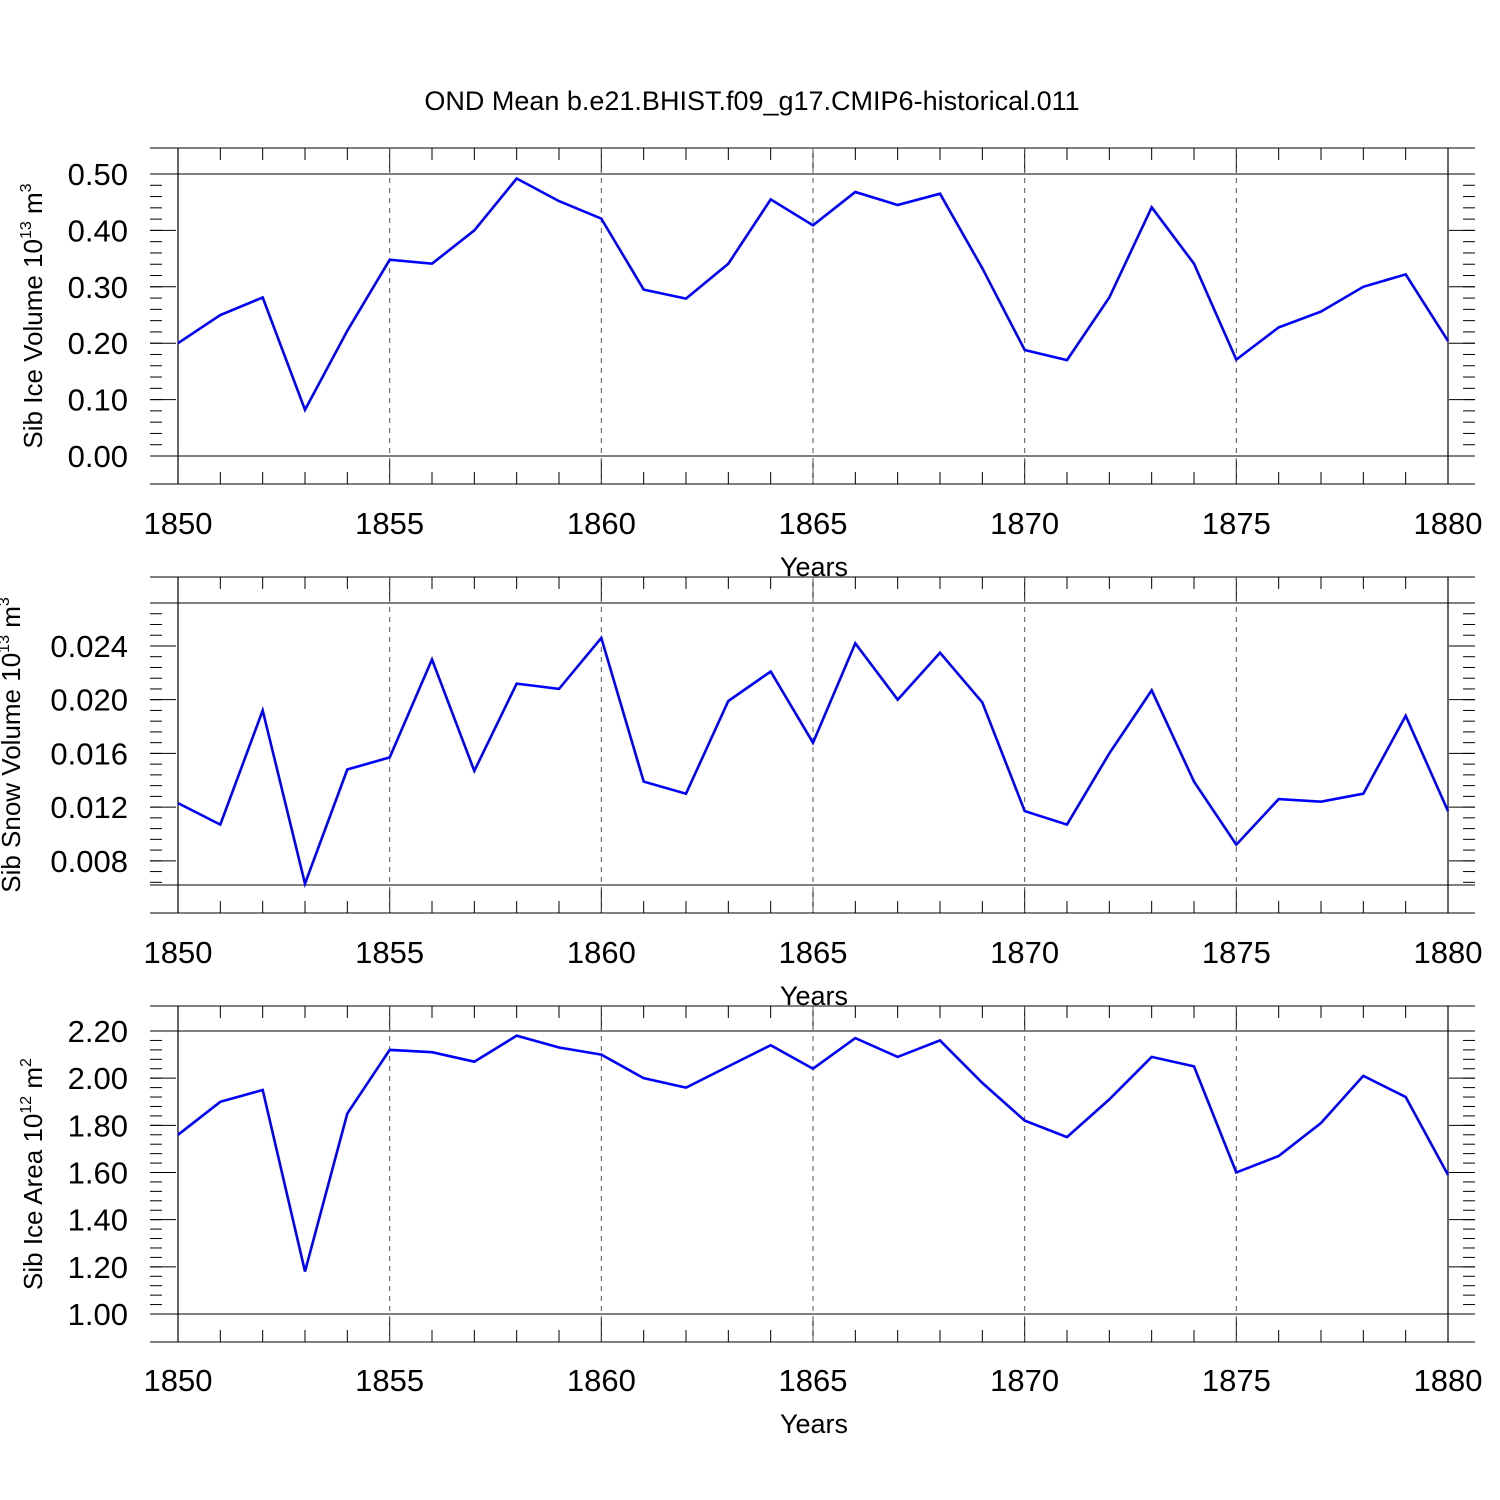 The height and width of the screenshot is (1500, 1500). Describe the element at coordinates (98, 1267) in the screenshot. I see `y-tick-label: 1.20` at that location.